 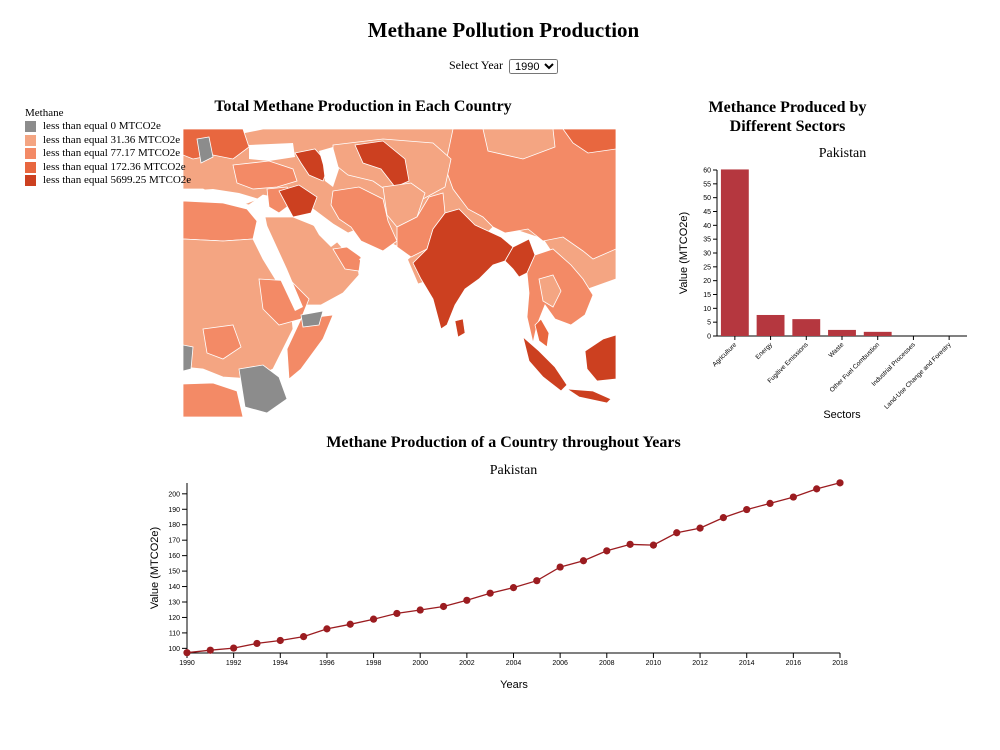 I want to click on y-tick-label: 130, so click(x=174, y=603).